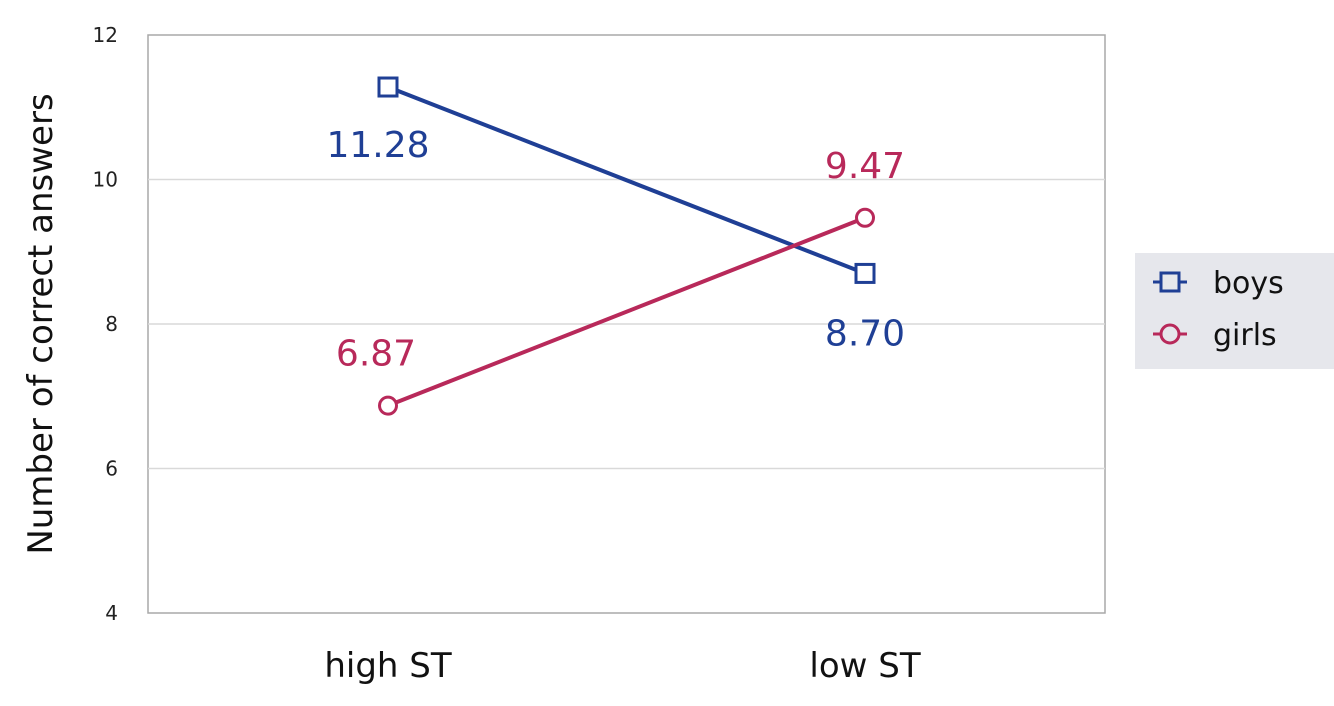 The image size is (1334, 706). I want to click on y-axis-ticks: 4 6 8 10 12, so click(105, 324).